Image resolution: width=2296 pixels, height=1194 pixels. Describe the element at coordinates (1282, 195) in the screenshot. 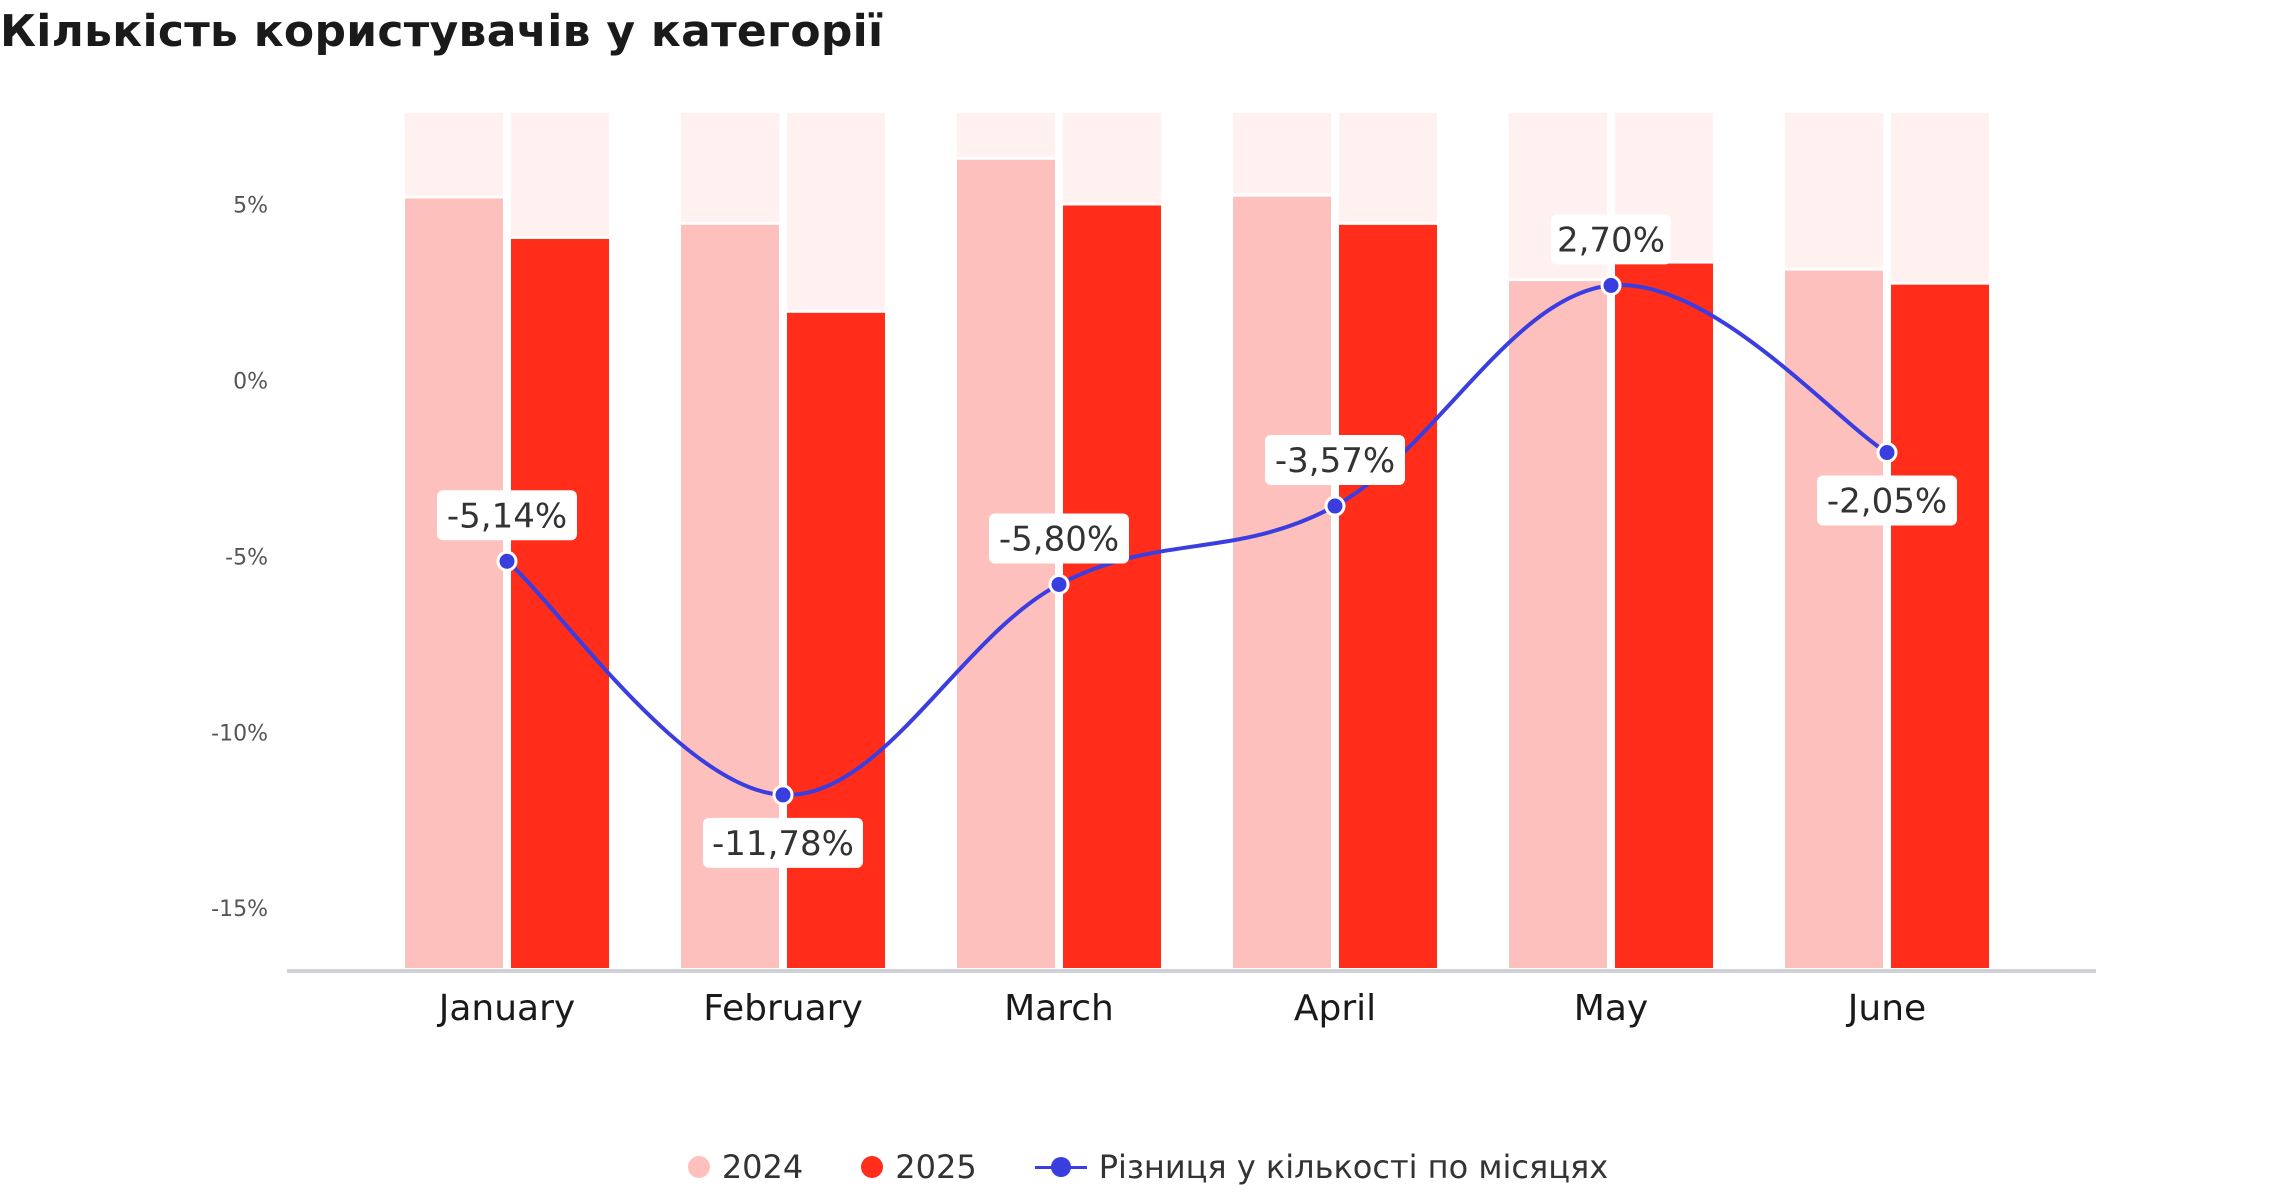

I see `bar-top-edge-2024-april` at that location.